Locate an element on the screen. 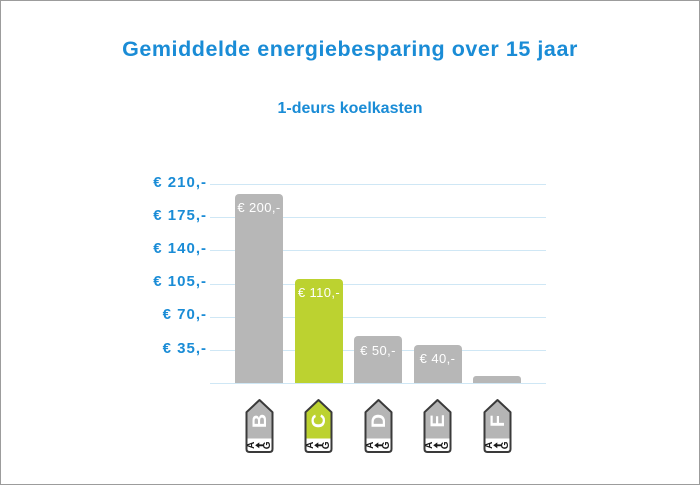 This screenshot has width=700, height=485. svg-text: F is located at coordinates (497, 420).